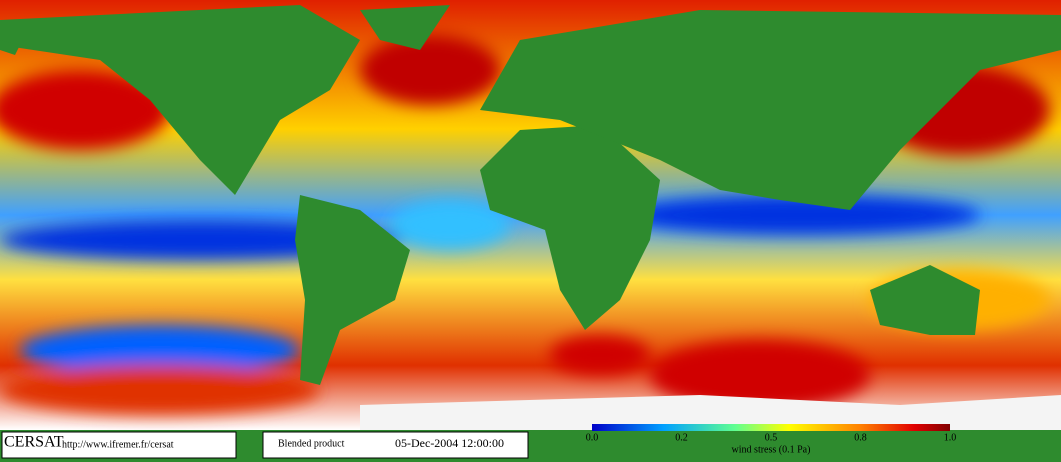 The image size is (1061, 462). I want to click on antarctica, so click(710, 412).